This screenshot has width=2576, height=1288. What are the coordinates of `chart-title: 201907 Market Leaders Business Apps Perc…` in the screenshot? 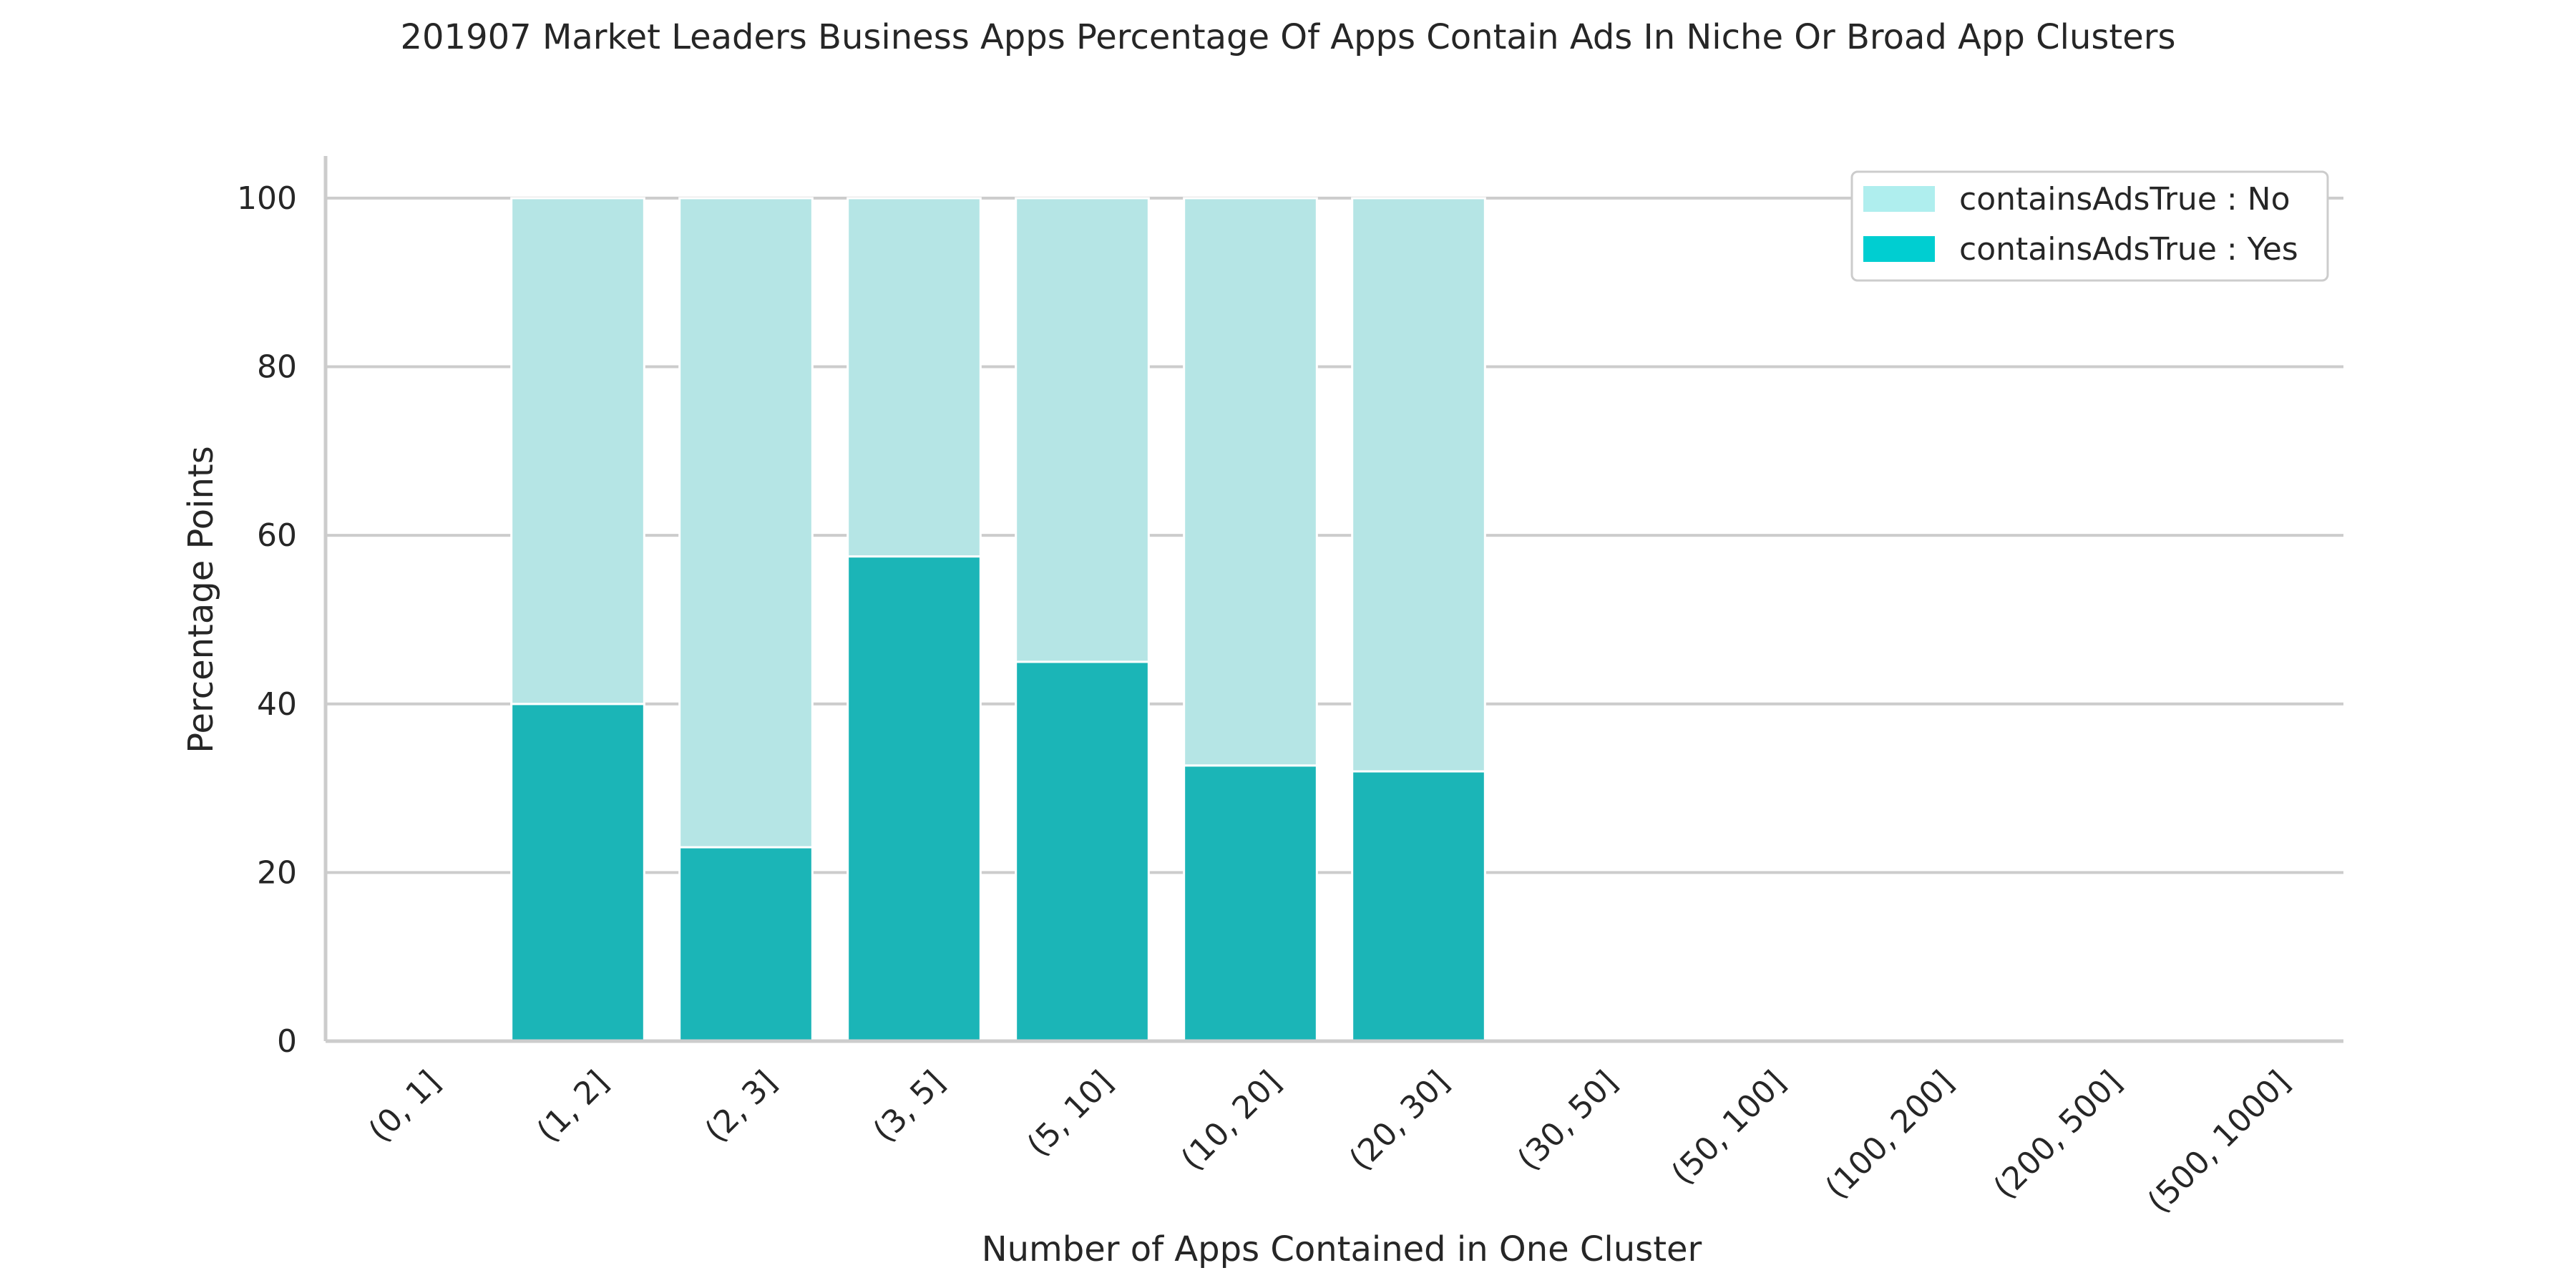 It's located at (1288, 37).